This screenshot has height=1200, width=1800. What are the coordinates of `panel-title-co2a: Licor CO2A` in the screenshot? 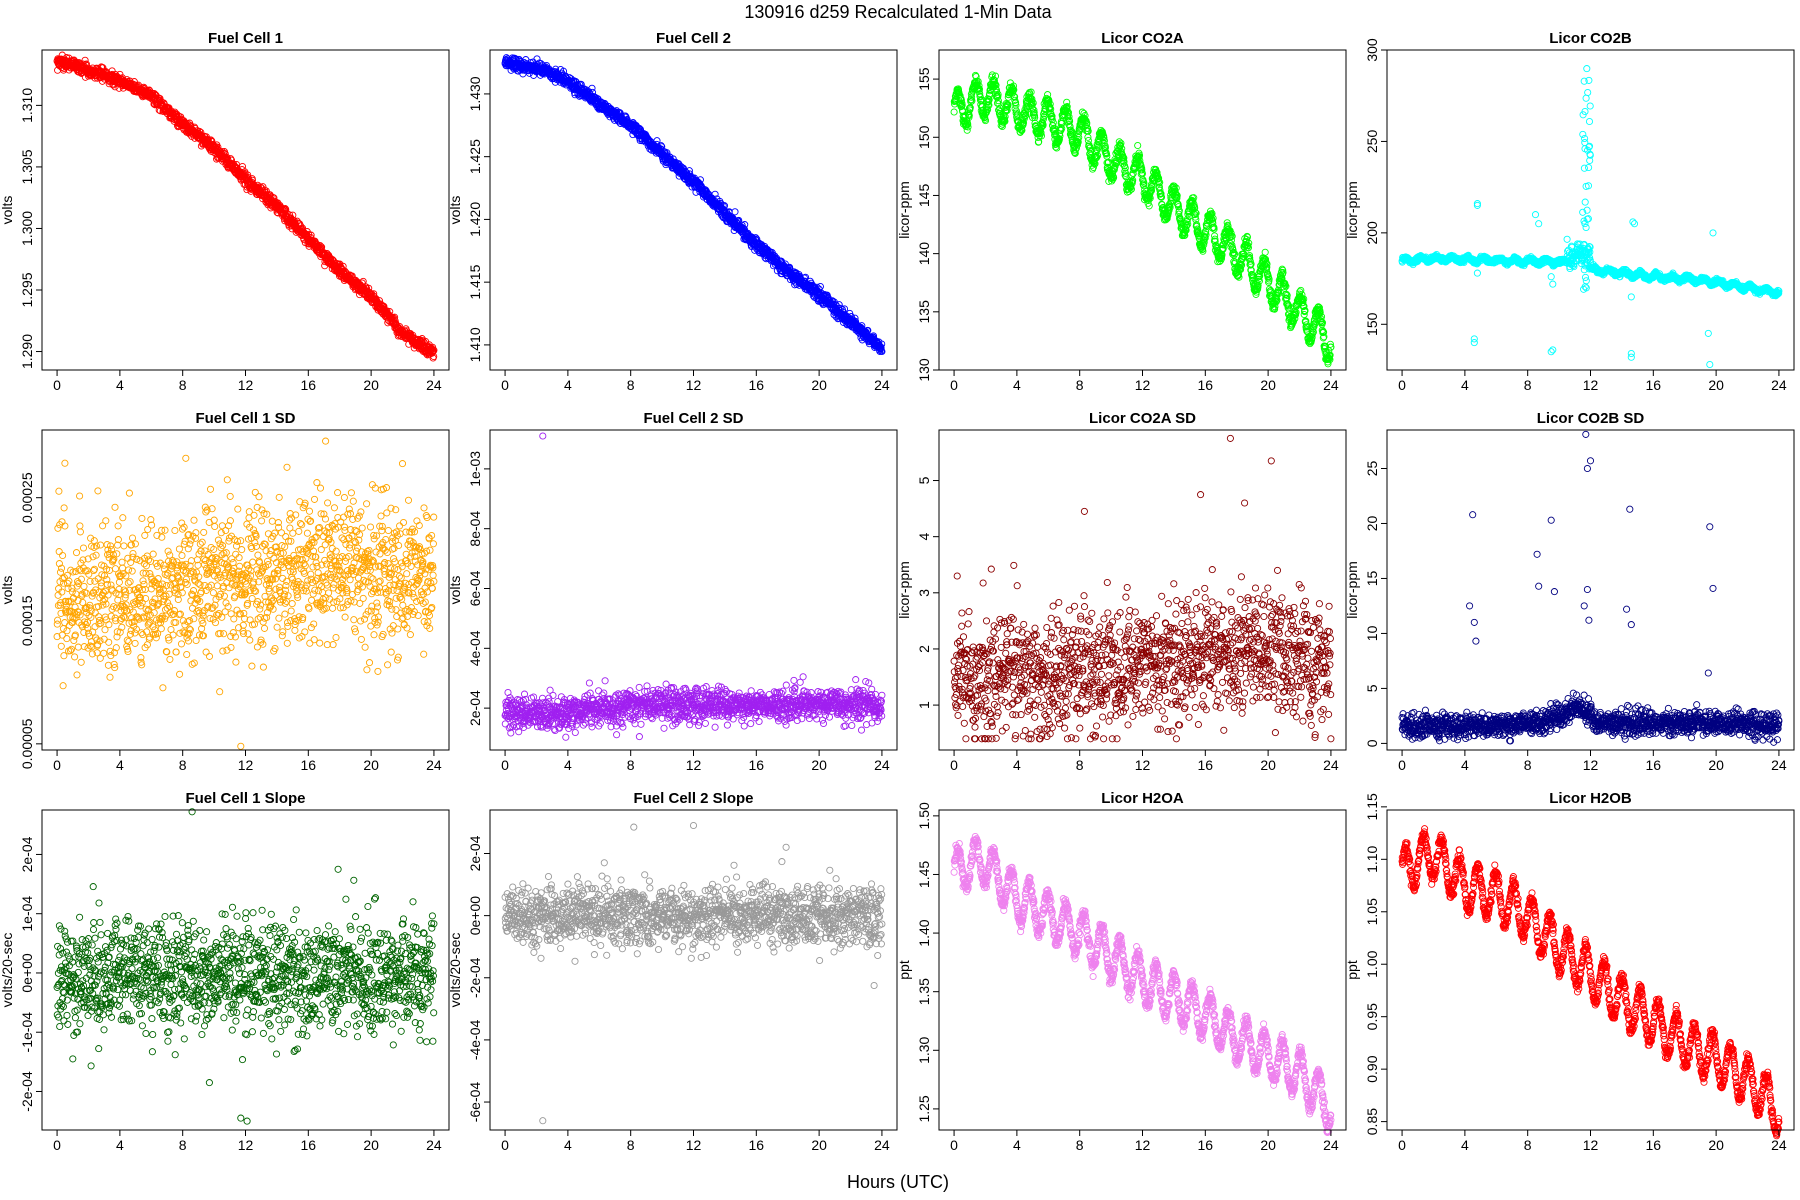 It's located at (1142, 38).